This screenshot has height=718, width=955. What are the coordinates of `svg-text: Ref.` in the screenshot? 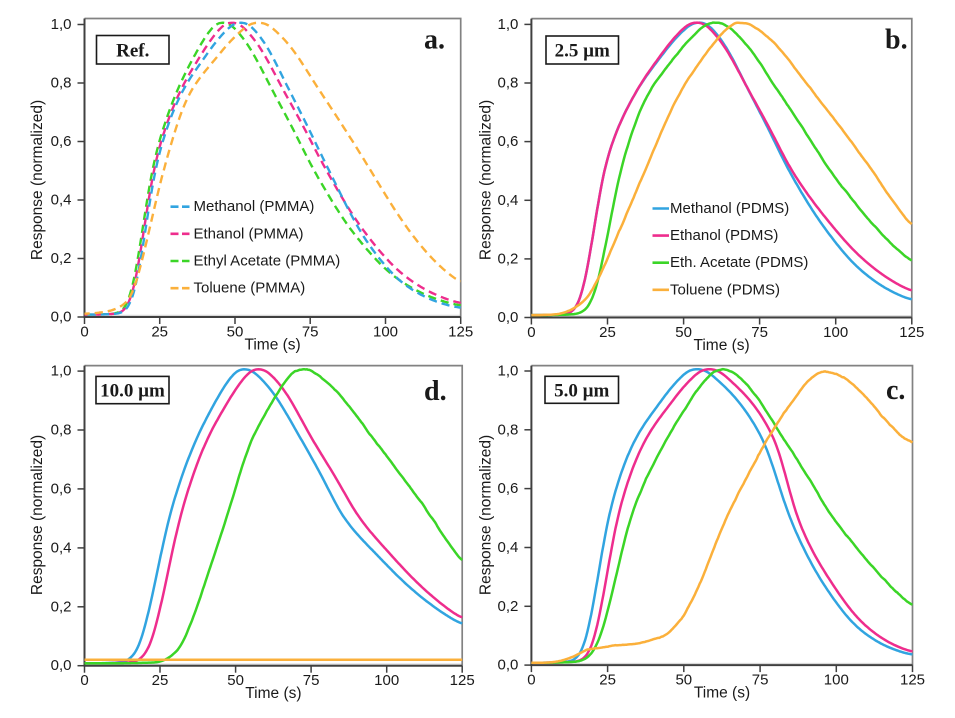 It's located at (132, 50).